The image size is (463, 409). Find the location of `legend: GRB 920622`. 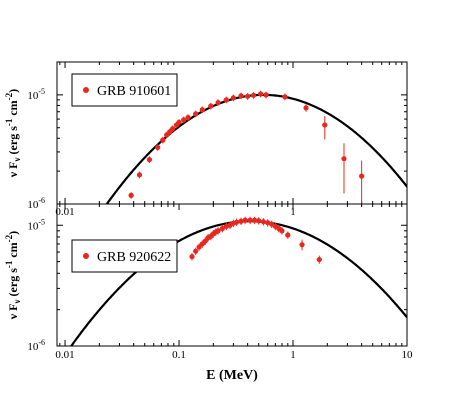

legend: GRB 920622 is located at coordinates (124, 256).